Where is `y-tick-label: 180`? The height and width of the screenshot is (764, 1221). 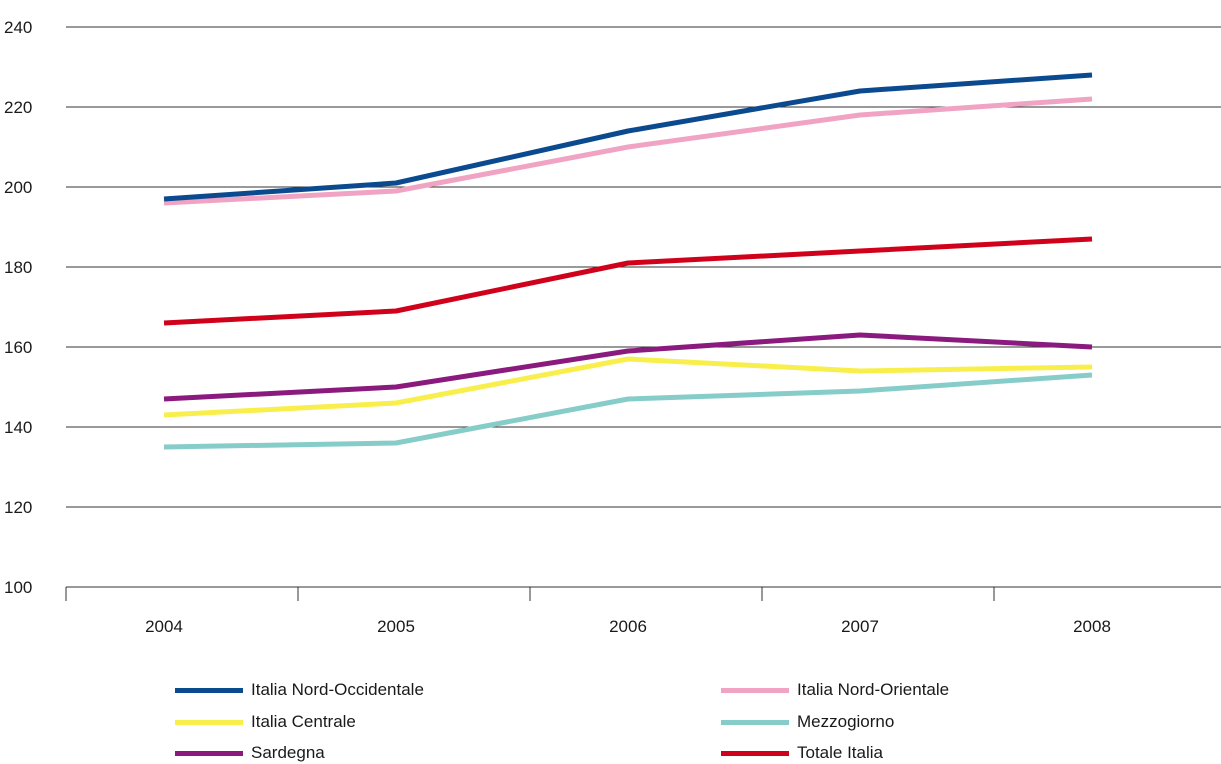 y-tick-label: 180 is located at coordinates (18, 267).